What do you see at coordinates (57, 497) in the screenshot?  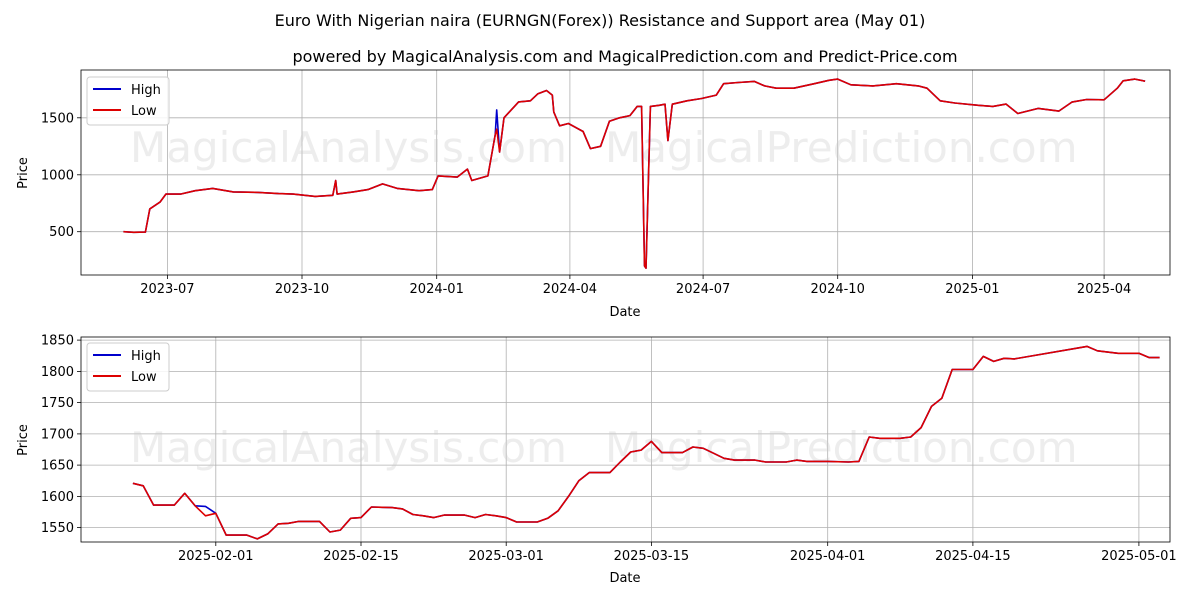 I see `bottom-y-tick-label: 1600` at bounding box center [57, 497].